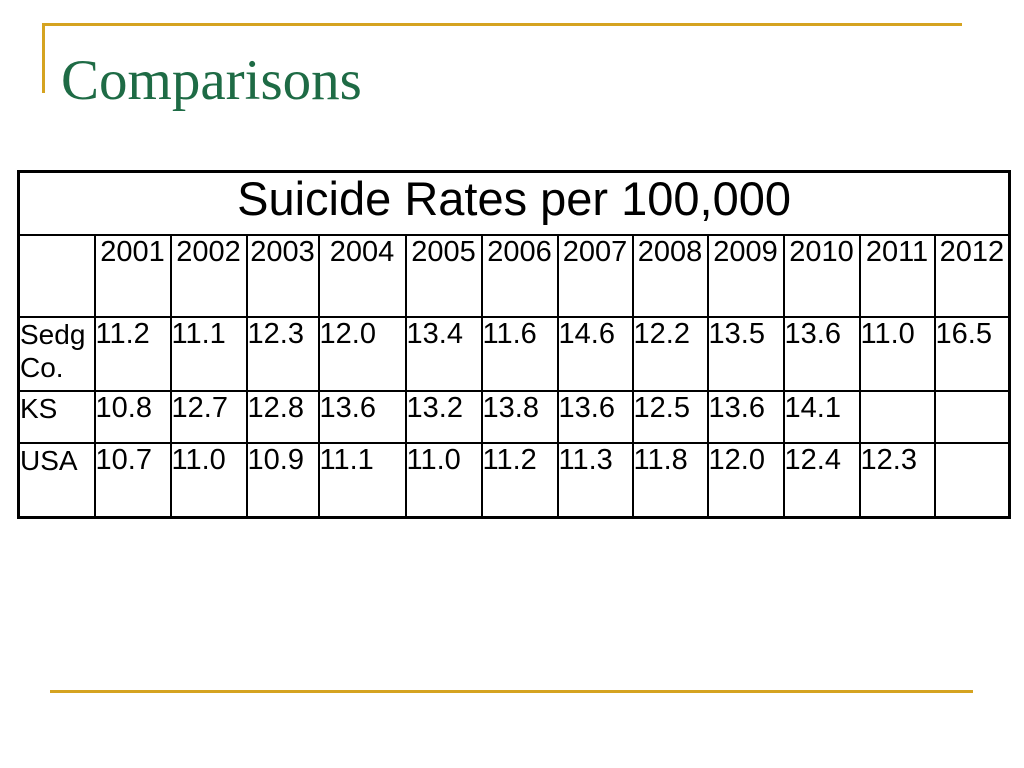 Image resolution: width=1024 pixels, height=768 pixels. I want to click on data-cell: 13.2, so click(443, 416).